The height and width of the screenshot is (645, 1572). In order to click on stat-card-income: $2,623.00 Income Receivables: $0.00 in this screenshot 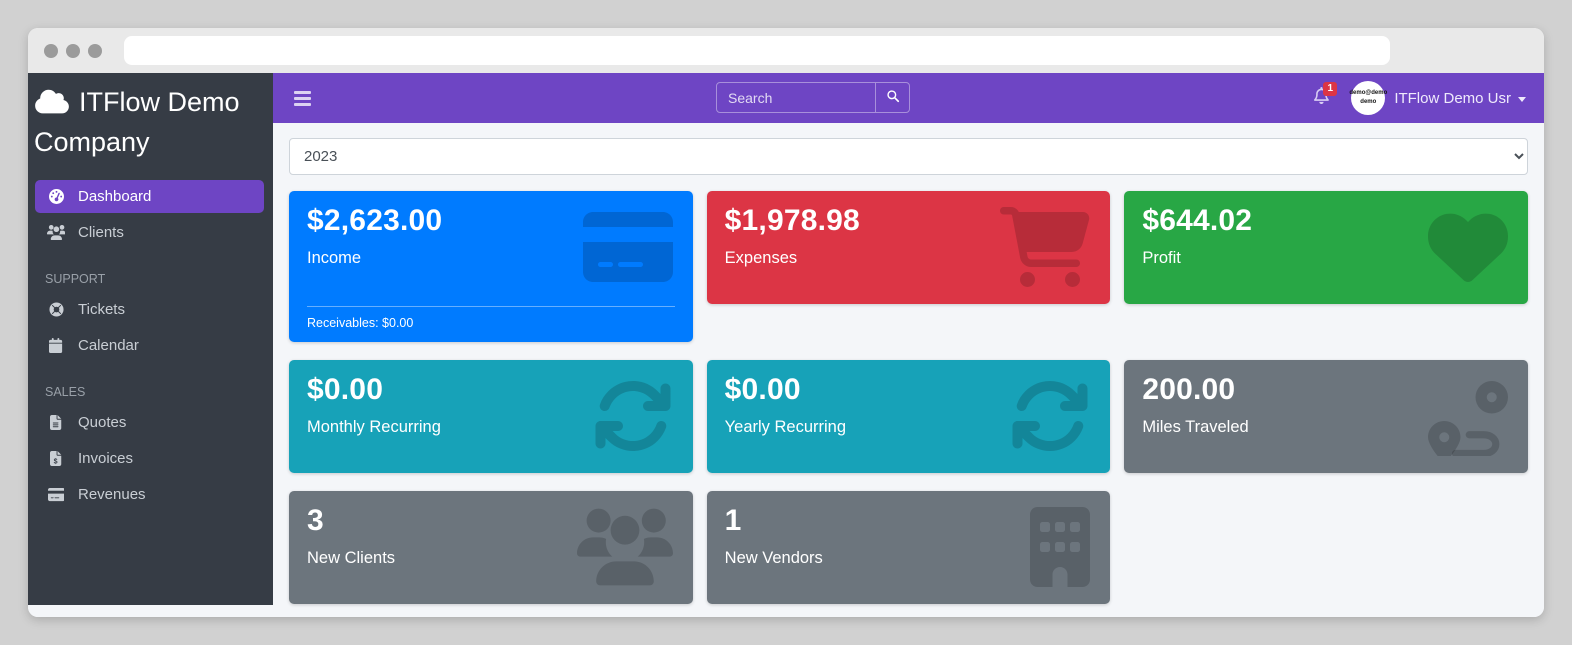, I will do `click(491, 266)`.